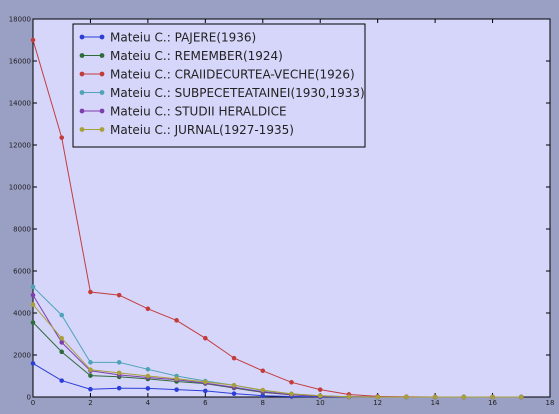 The height and width of the screenshot is (414, 559). I want to click on y-tick-label: 12000, so click(20, 146).